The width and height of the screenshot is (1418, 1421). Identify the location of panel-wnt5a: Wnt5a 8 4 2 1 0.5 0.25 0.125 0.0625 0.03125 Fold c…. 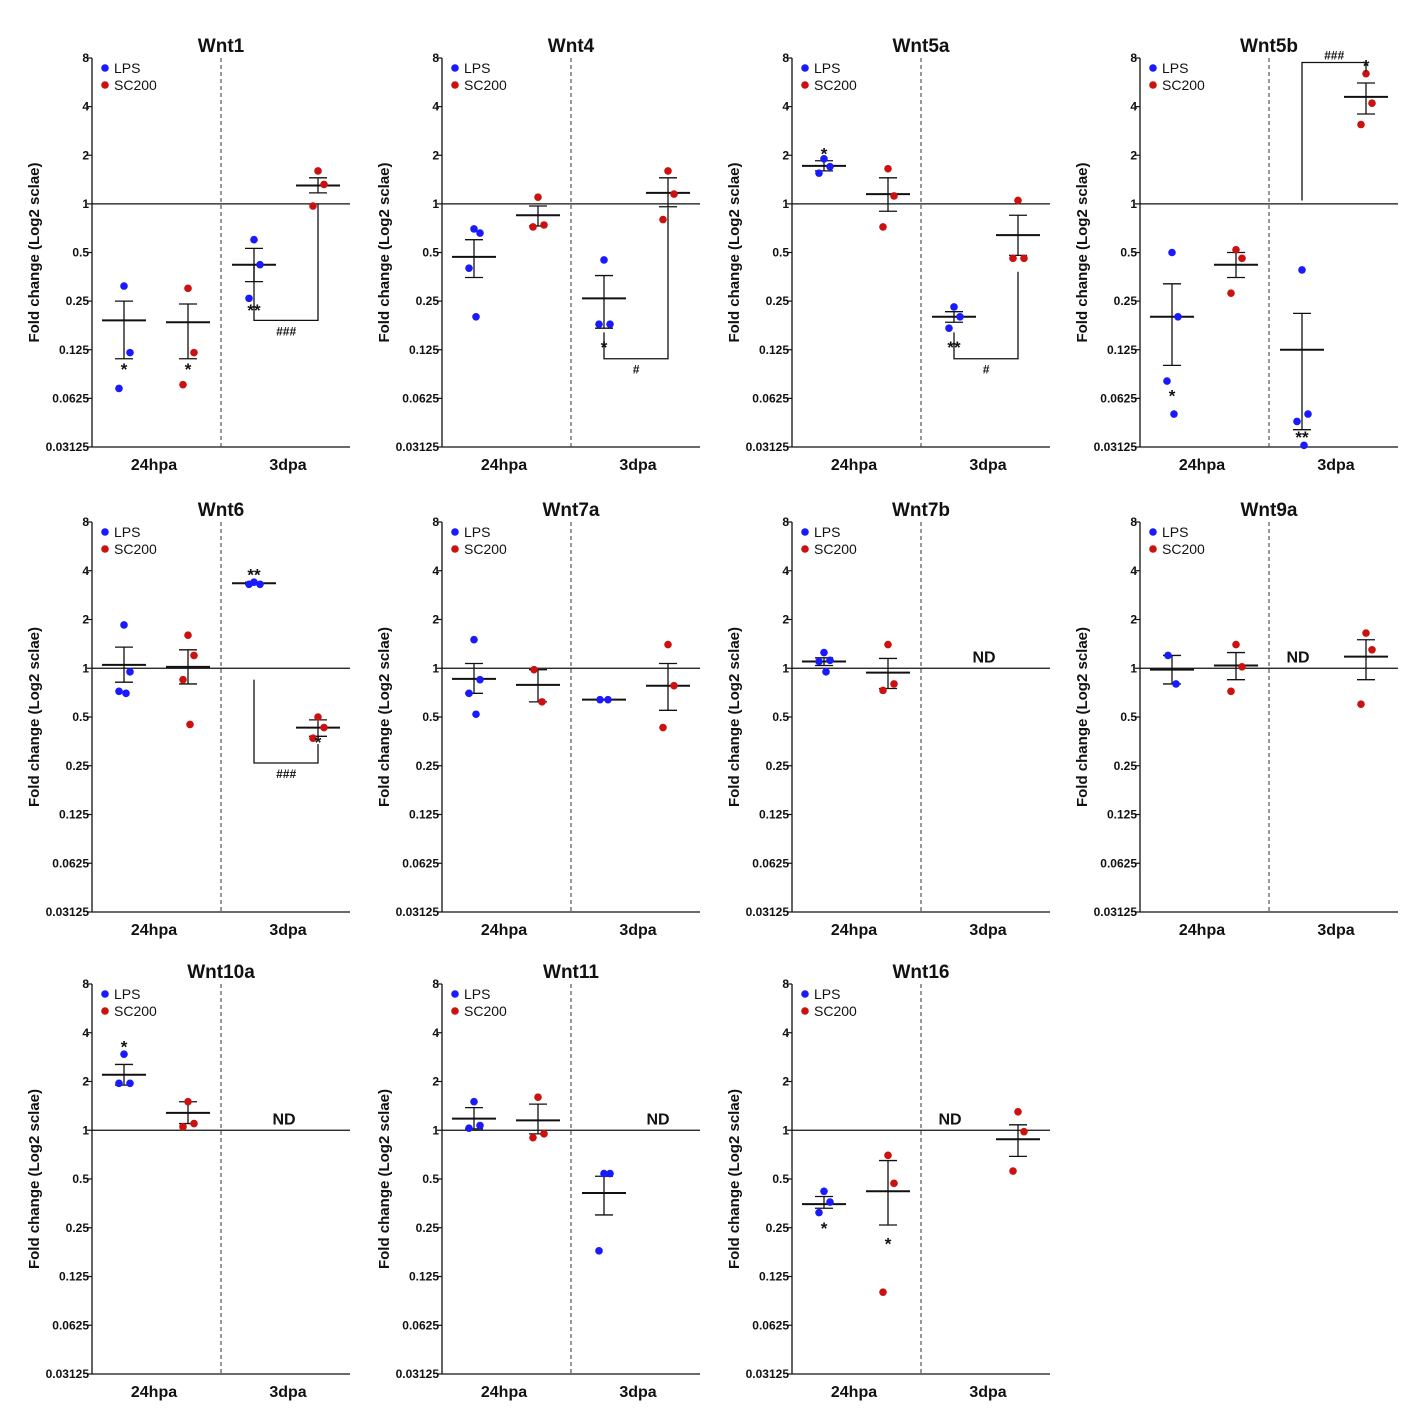
(888, 255).